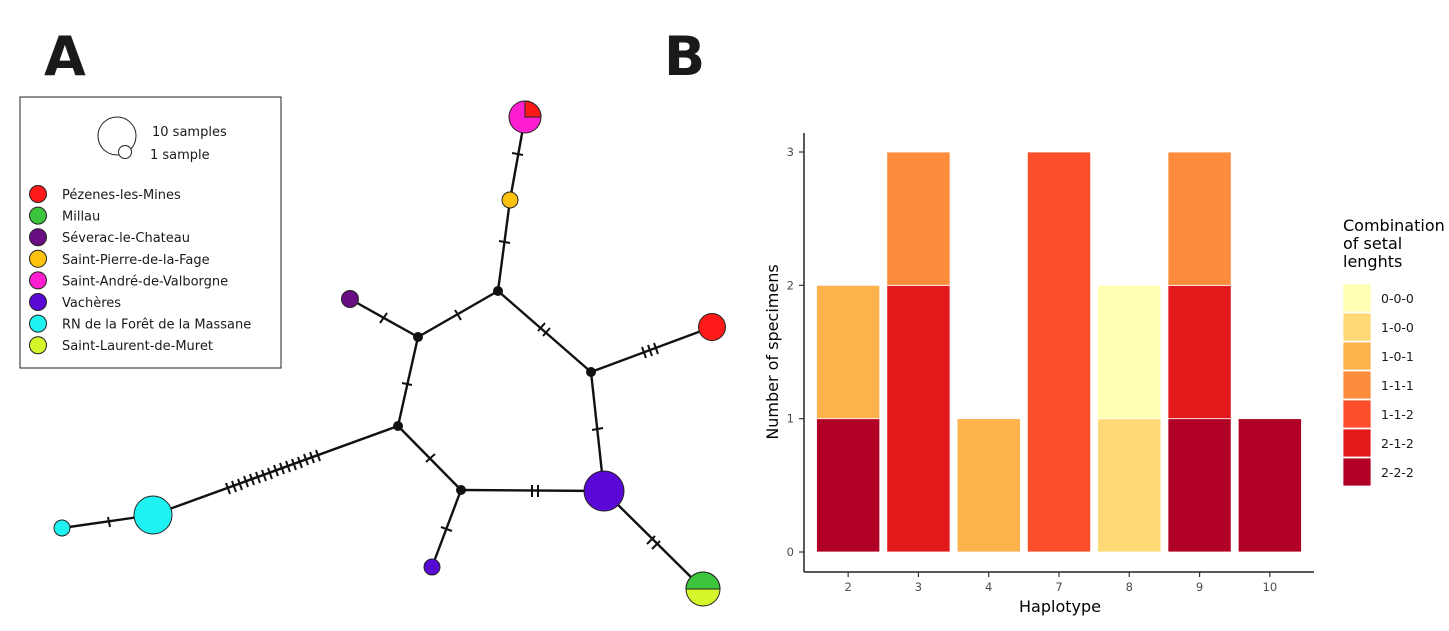 This screenshot has height=631, width=1449. Describe the element at coordinates (533, 109) in the screenshot. I see `pie-slice-pezenes` at that location.